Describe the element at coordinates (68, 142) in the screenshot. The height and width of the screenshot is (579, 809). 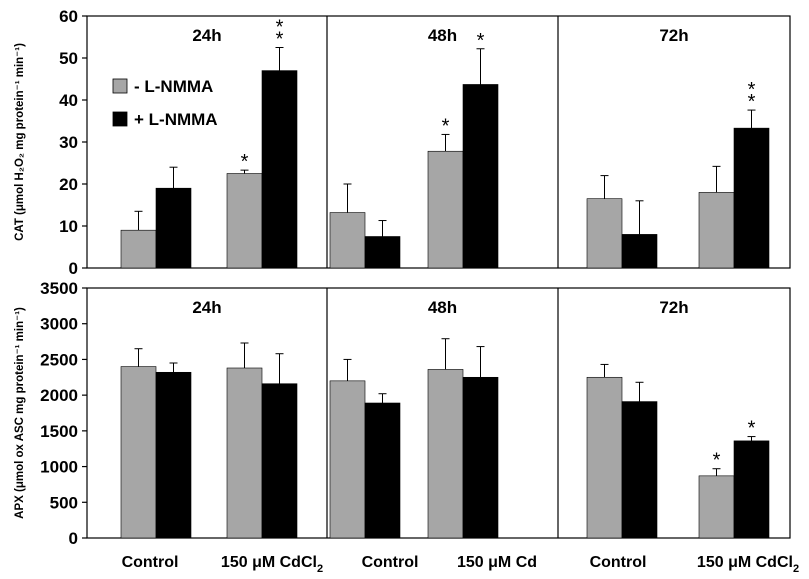
I see `y-tick-label: 30` at that location.